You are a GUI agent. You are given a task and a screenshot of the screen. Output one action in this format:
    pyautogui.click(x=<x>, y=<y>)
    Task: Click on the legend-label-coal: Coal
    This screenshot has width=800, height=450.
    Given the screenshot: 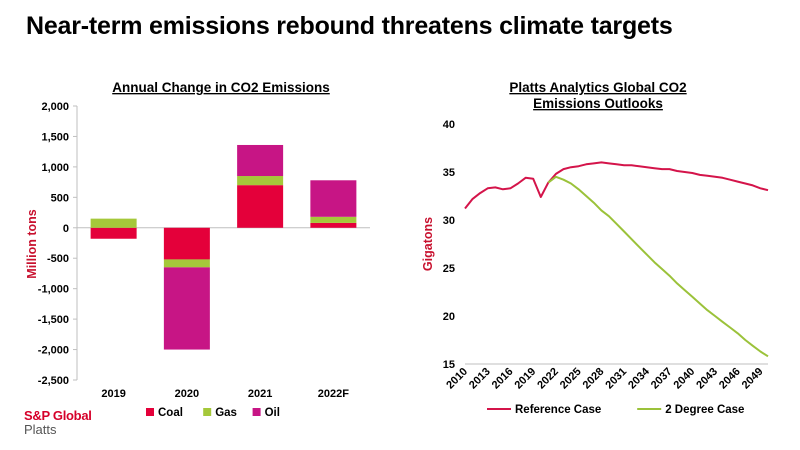 What is the action you would take?
    pyautogui.click(x=170, y=413)
    